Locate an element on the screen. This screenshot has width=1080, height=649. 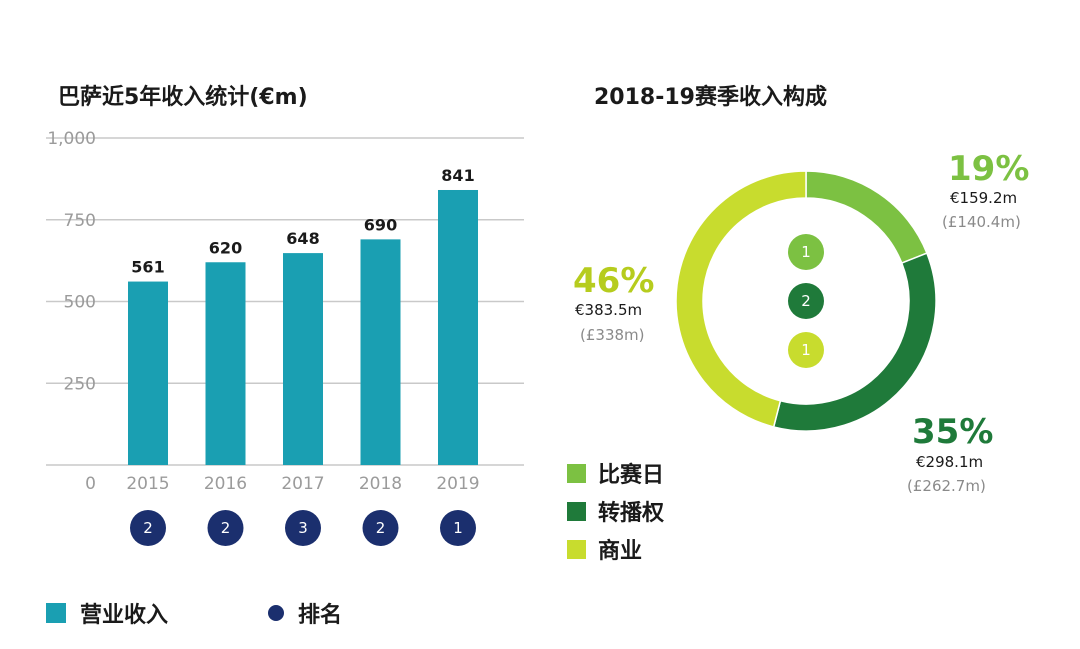
y-tick-500: 500 is located at coordinates (80, 303).